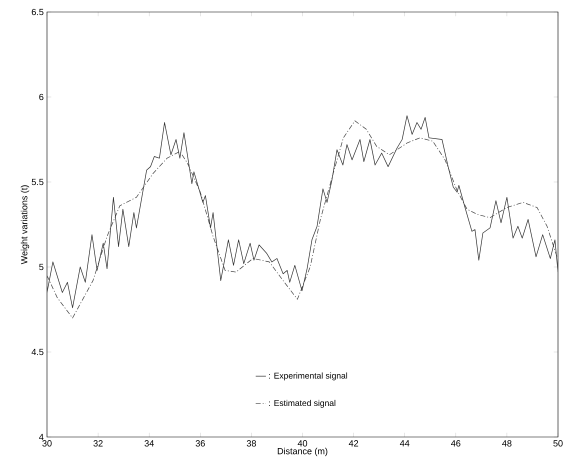 The width and height of the screenshot is (576, 458). What do you see at coordinates (38, 12) in the screenshot?
I see `y-tick-label: 6.5` at bounding box center [38, 12].